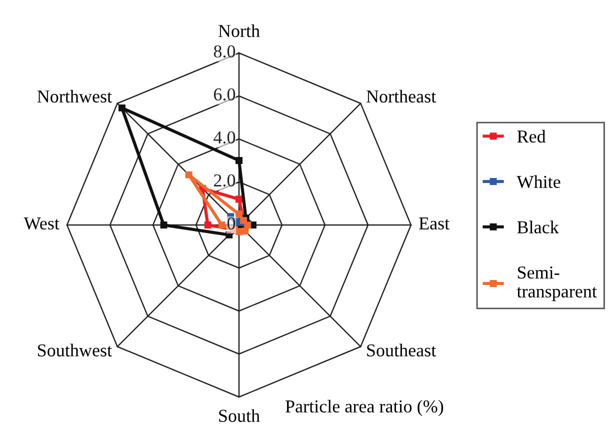 This screenshot has height=431, width=616. I want to click on spoke-label: Northwest, so click(74, 96).